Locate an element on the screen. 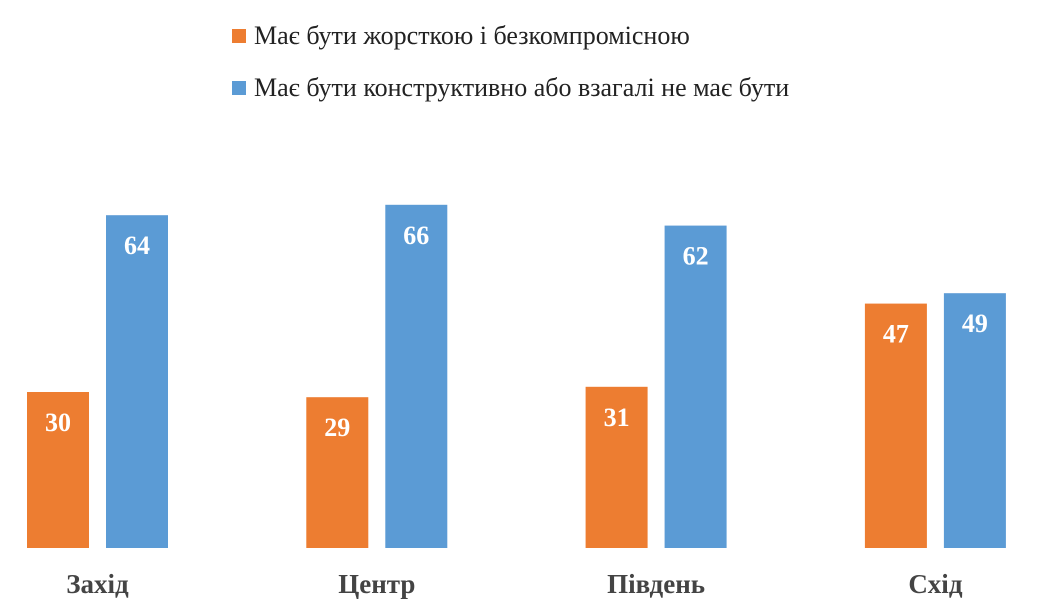 The image size is (1042, 611). category-label-4: Схід is located at coordinates (935, 584).